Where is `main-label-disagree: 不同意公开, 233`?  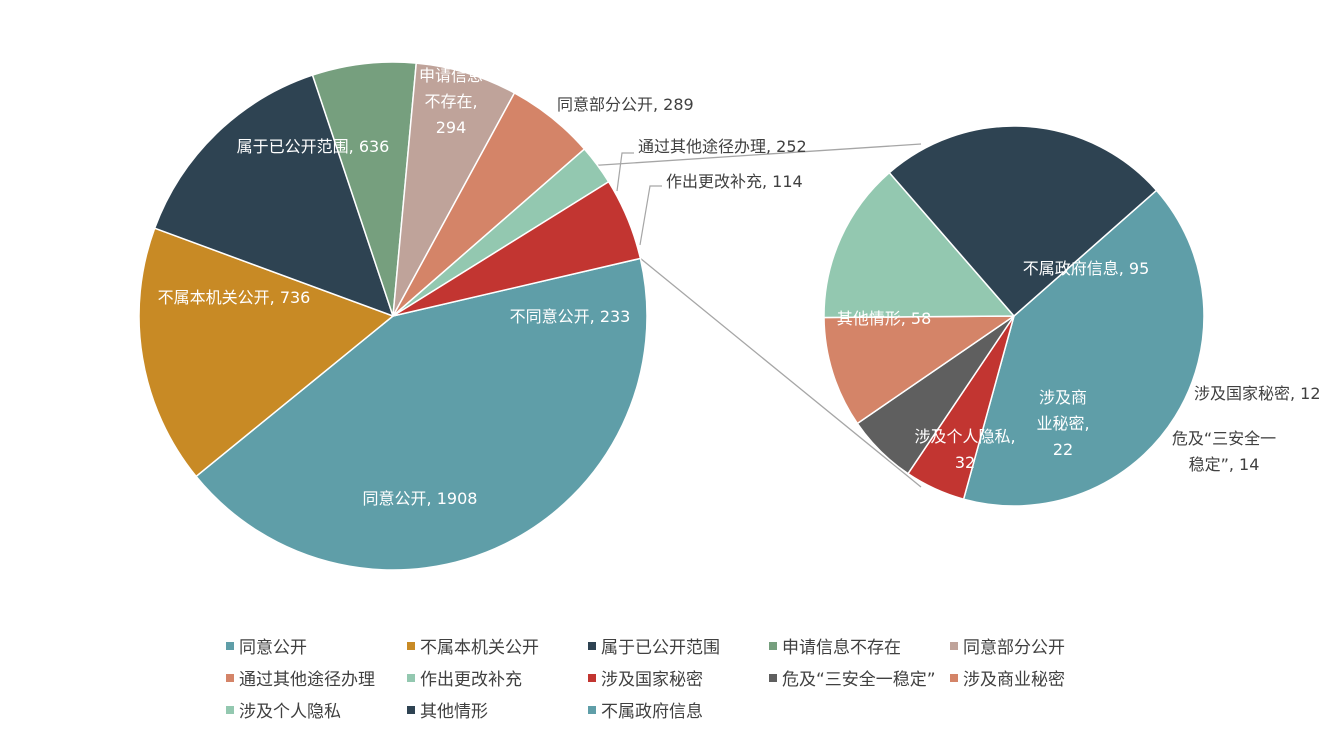 main-label-disagree: 不同意公开, 233 is located at coordinates (570, 316).